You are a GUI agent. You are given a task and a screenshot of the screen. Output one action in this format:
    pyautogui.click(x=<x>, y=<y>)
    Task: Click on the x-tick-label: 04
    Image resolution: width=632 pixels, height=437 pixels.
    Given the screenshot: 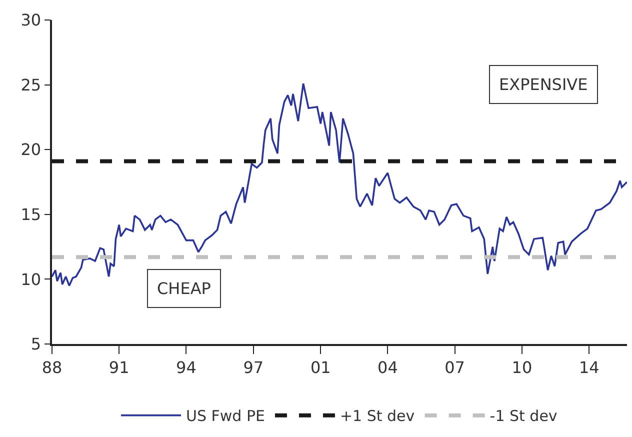 What is the action you would take?
    pyautogui.click(x=388, y=367)
    